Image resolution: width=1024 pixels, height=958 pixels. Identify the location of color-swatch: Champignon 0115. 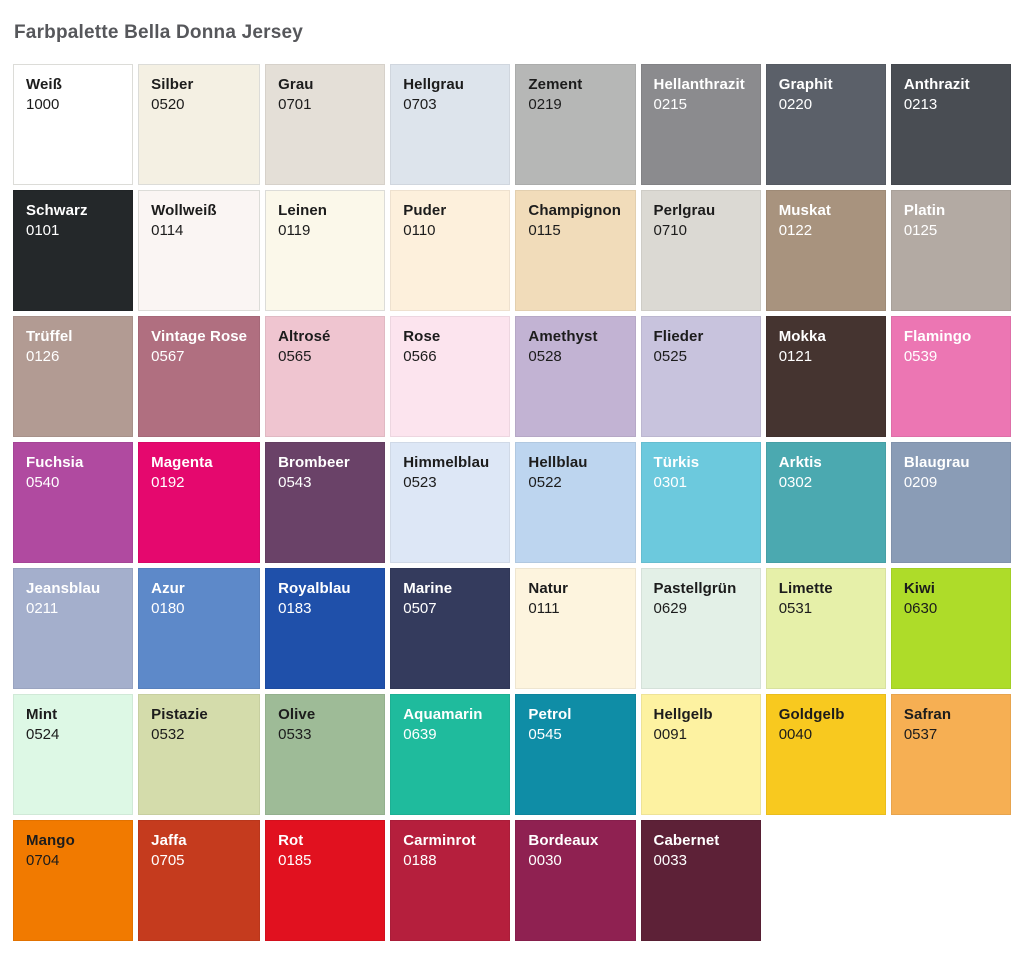
(575, 250).